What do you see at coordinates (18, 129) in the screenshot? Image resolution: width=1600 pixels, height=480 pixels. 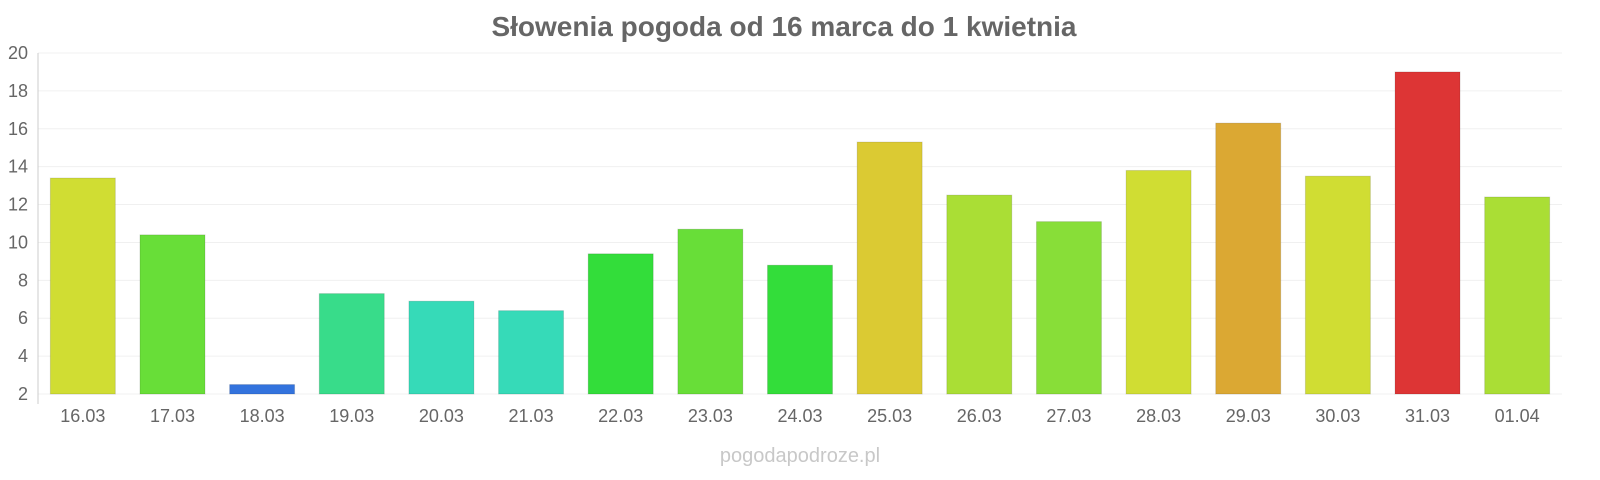 I see `y-tick-label: 16` at bounding box center [18, 129].